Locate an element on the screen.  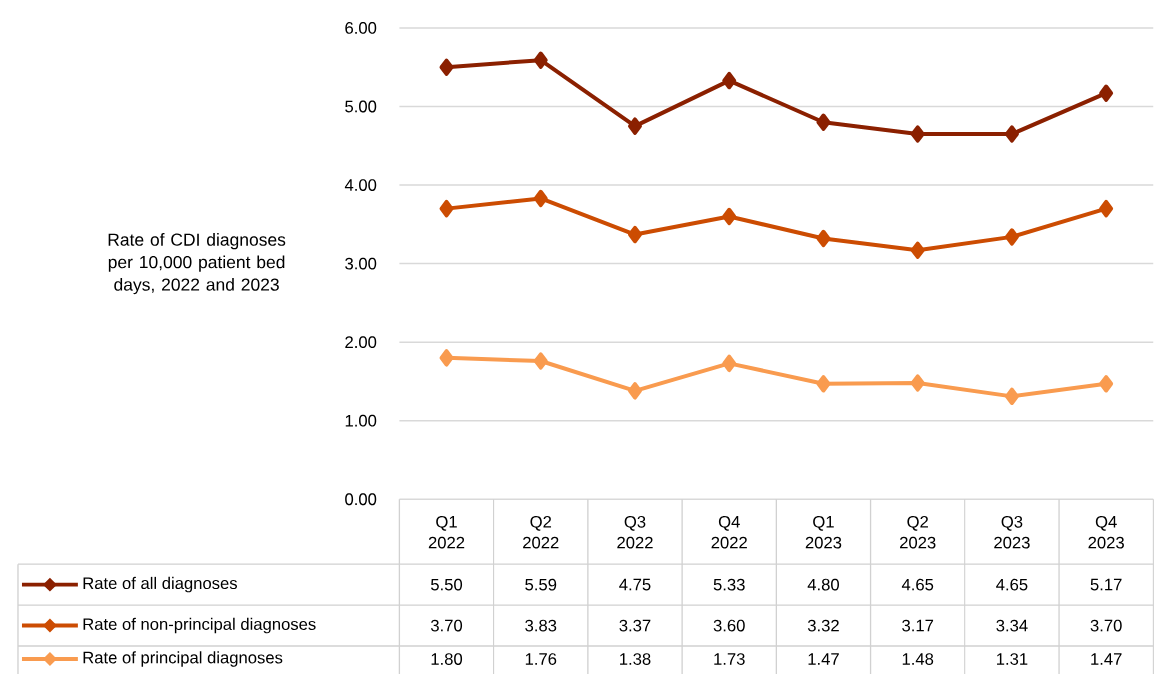
data-label: 1.48 is located at coordinates (918, 659).